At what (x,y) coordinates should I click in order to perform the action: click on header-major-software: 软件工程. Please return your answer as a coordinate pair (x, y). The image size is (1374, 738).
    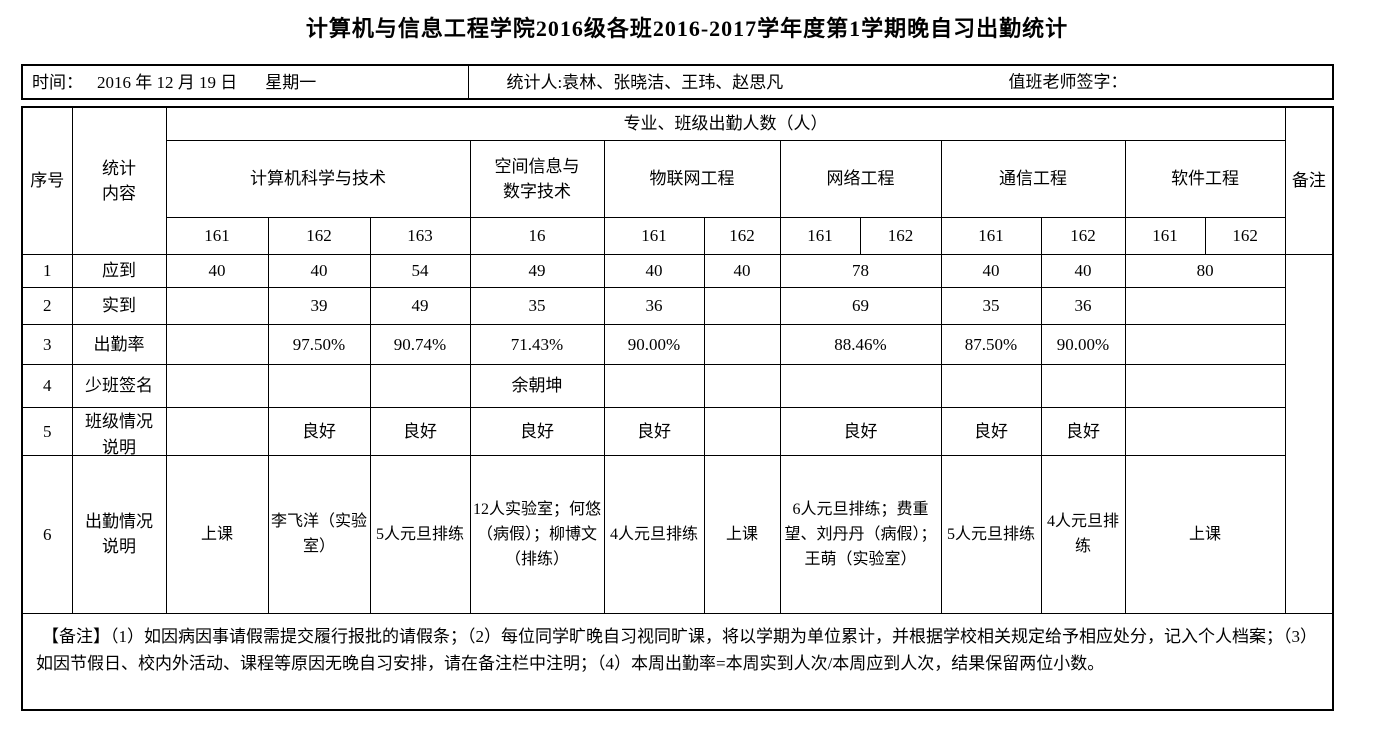
    Looking at the image, I should click on (1205, 178).